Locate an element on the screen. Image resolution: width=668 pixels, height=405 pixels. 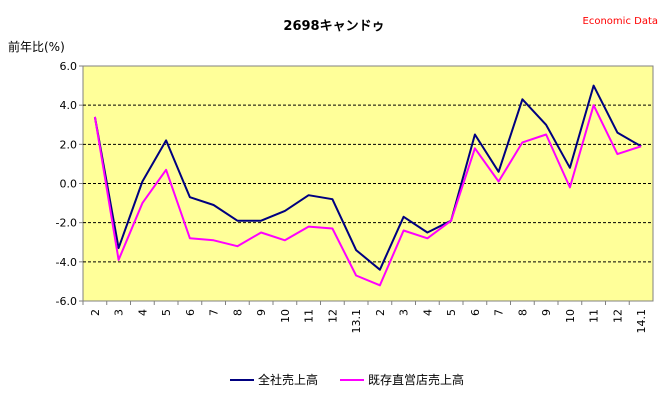
x-tick-label: 14.1 is located at coordinates (641, 321).